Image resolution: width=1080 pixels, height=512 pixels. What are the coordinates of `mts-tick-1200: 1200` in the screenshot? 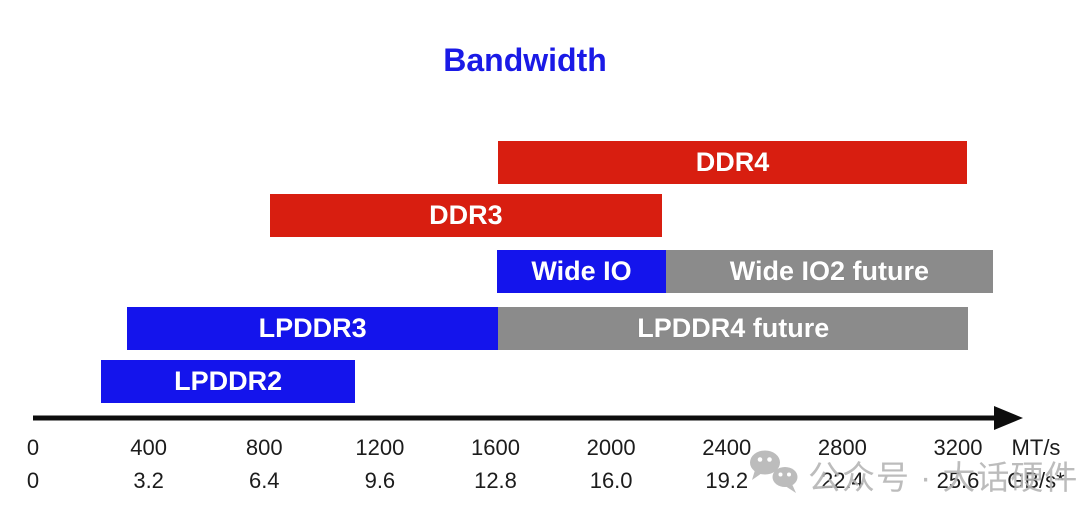 It's located at (380, 447).